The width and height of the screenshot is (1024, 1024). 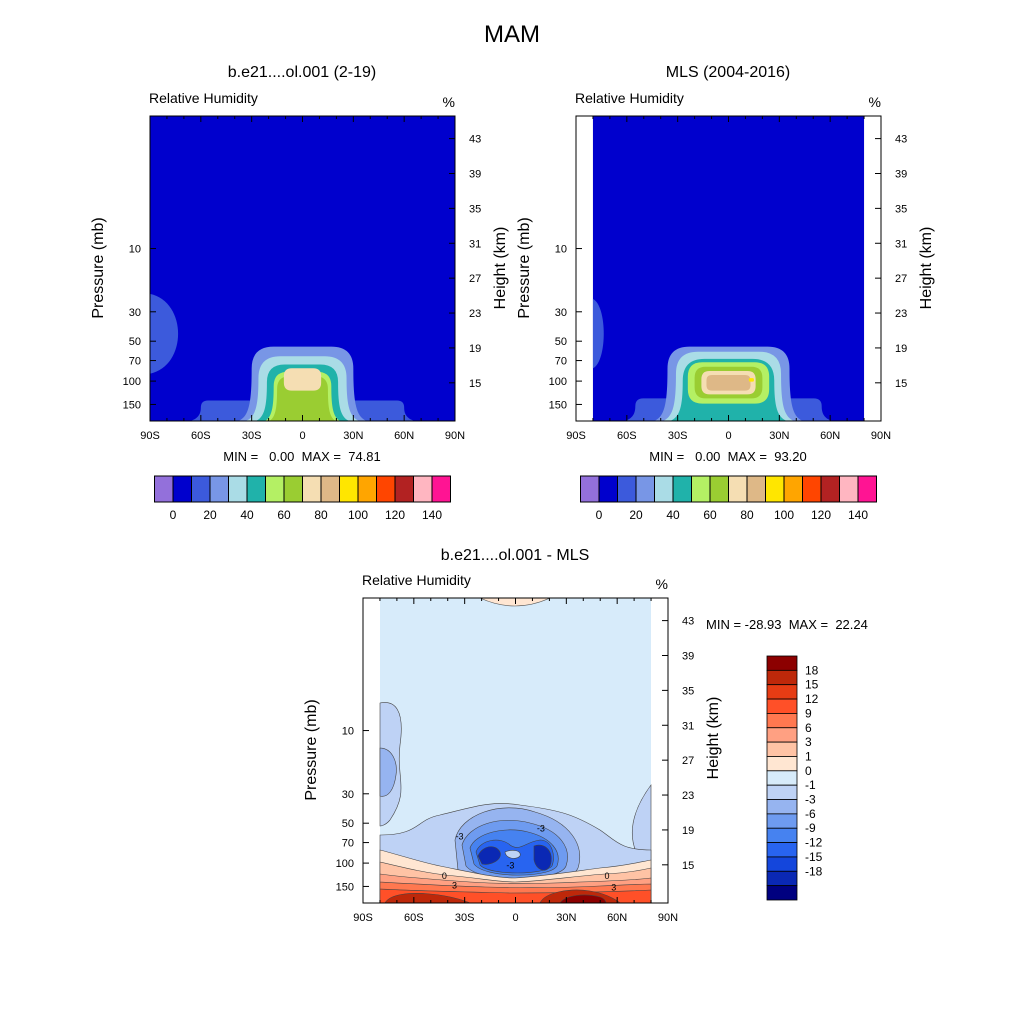 I want to click on contour-fill-negative, so click(x=489, y=855).